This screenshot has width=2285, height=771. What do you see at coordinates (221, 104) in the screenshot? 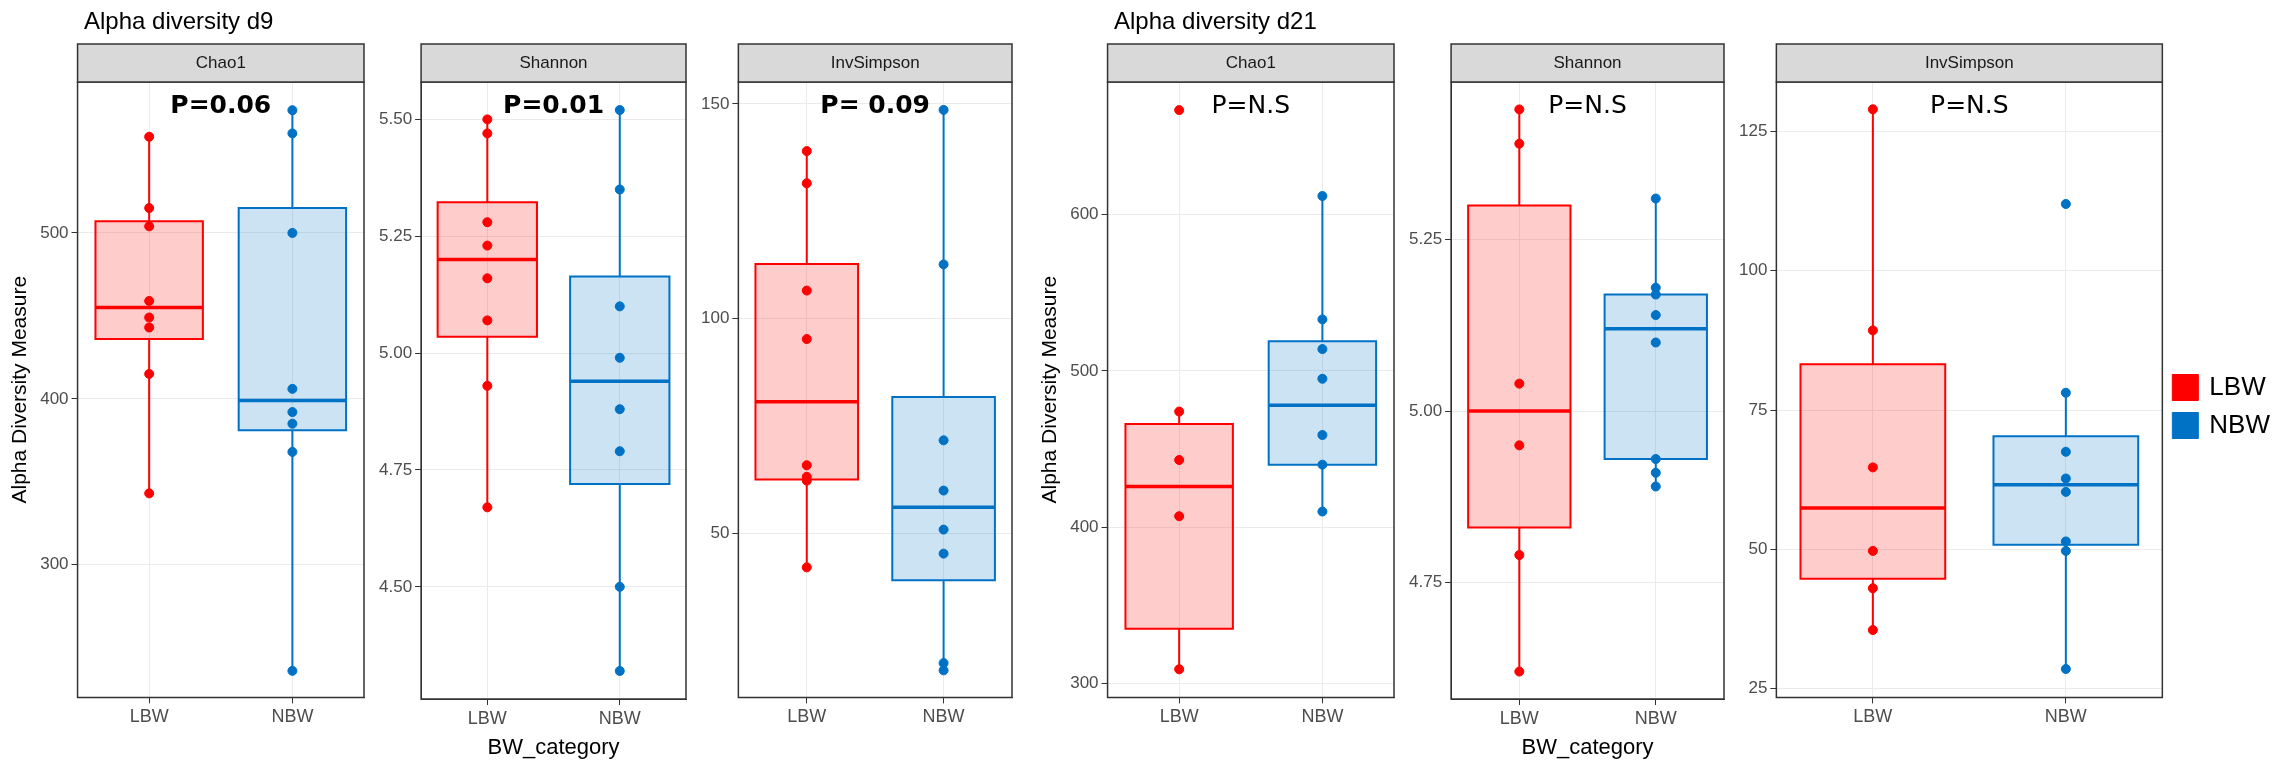
I see `annotation: P=0.06` at bounding box center [221, 104].